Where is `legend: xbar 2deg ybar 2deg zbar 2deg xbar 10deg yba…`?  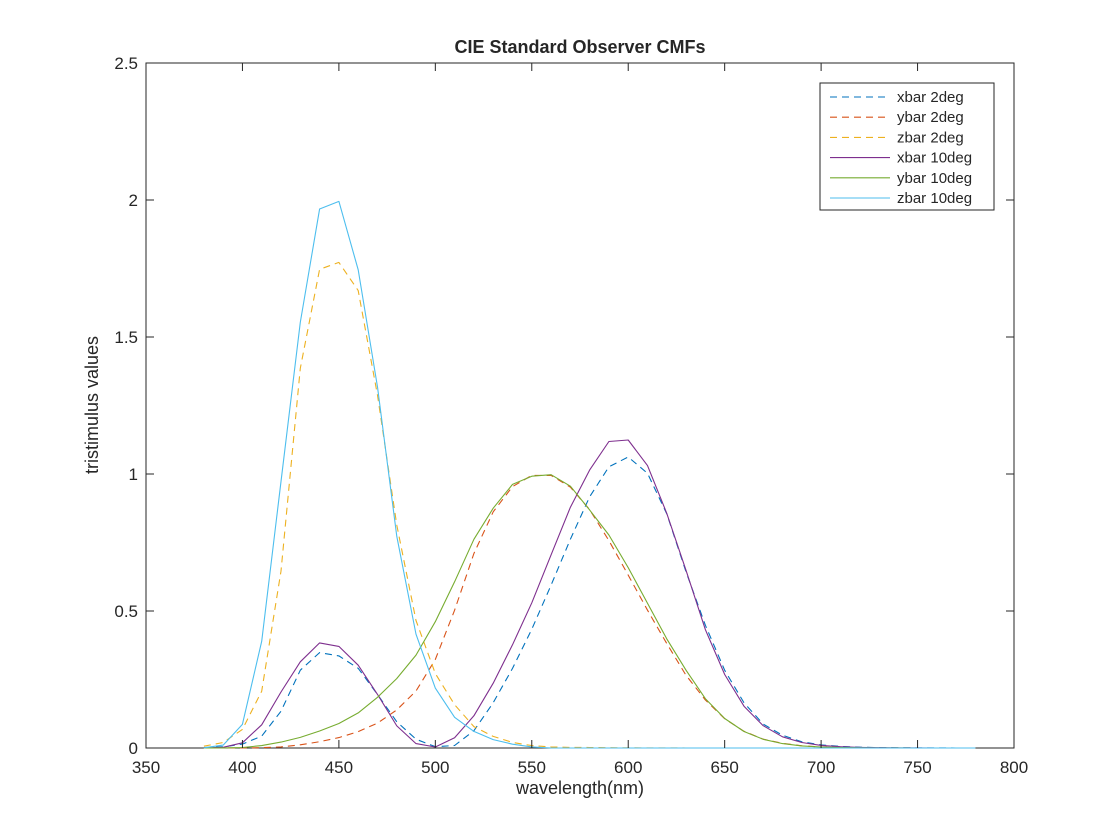 legend: xbar 2deg ybar 2deg zbar 2deg xbar 10deg yba… is located at coordinates (907, 146).